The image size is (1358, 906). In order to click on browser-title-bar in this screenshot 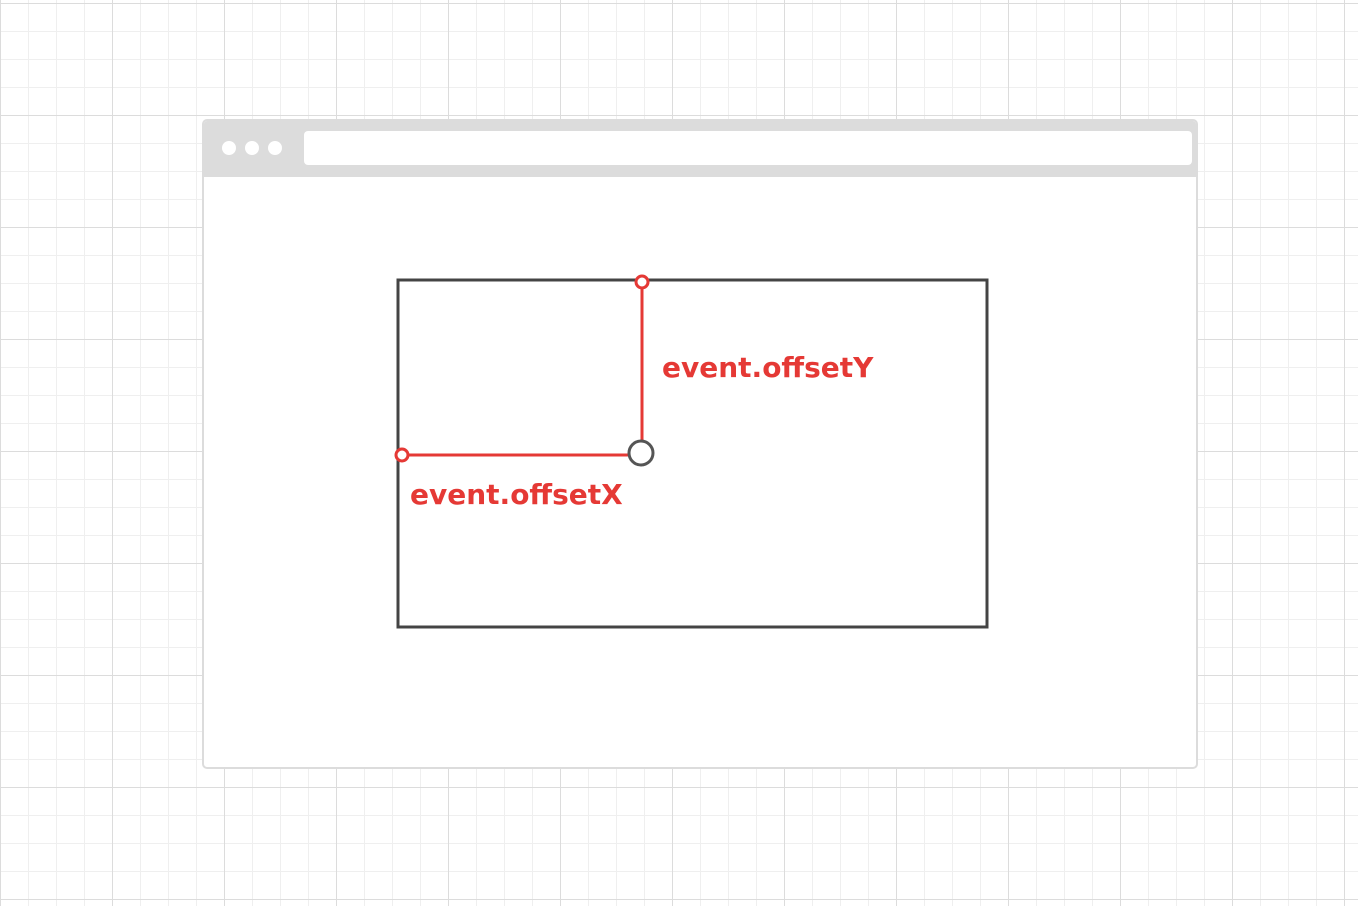, I will do `click(700, 149)`.